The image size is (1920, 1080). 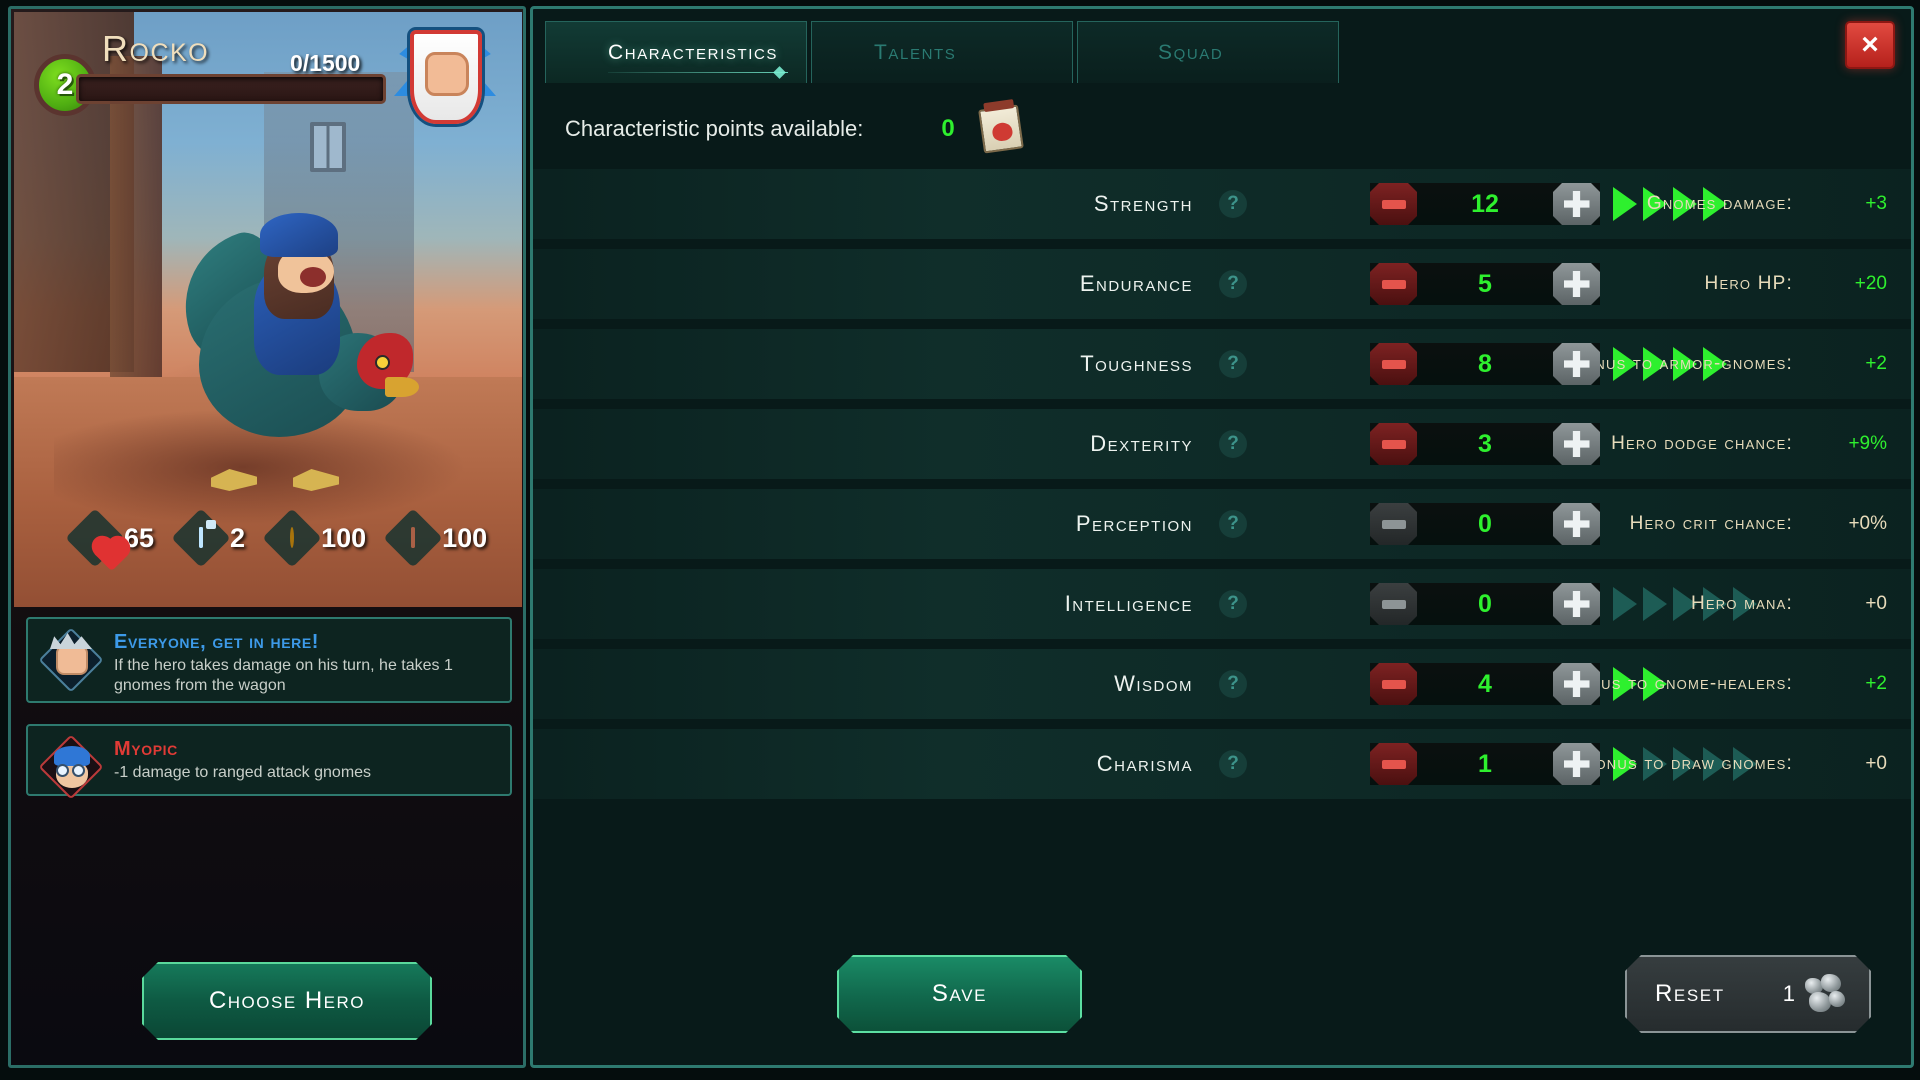 What do you see at coordinates (1748, 283) in the screenshot?
I see `stat-bonus-label: Hero HP:` at bounding box center [1748, 283].